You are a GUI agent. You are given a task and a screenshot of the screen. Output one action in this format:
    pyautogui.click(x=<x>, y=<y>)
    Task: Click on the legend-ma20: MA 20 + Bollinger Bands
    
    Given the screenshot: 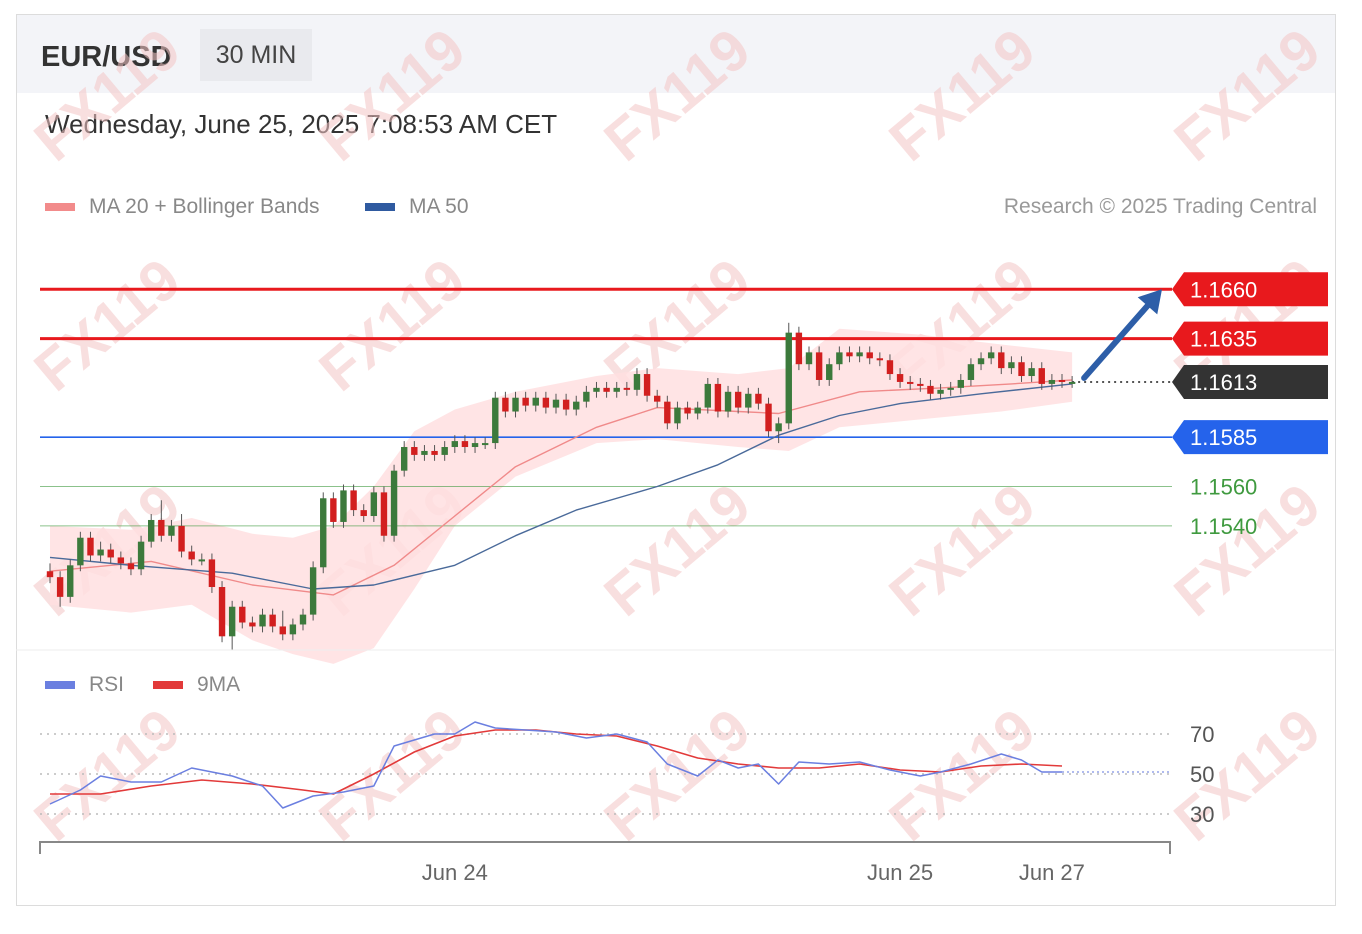 What is the action you would take?
    pyautogui.click(x=182, y=207)
    